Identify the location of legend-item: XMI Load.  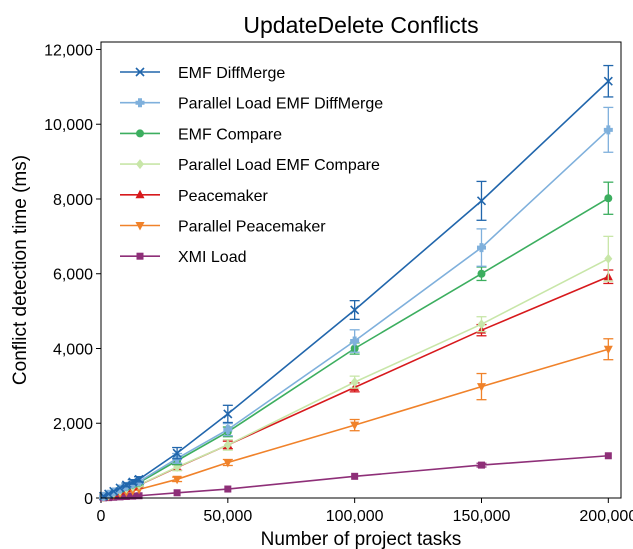
(183, 257).